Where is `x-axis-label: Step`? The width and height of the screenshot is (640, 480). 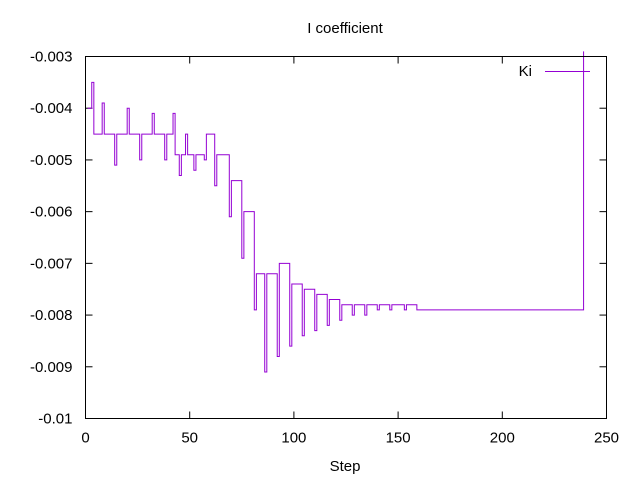 x-axis-label: Step is located at coordinates (345, 466).